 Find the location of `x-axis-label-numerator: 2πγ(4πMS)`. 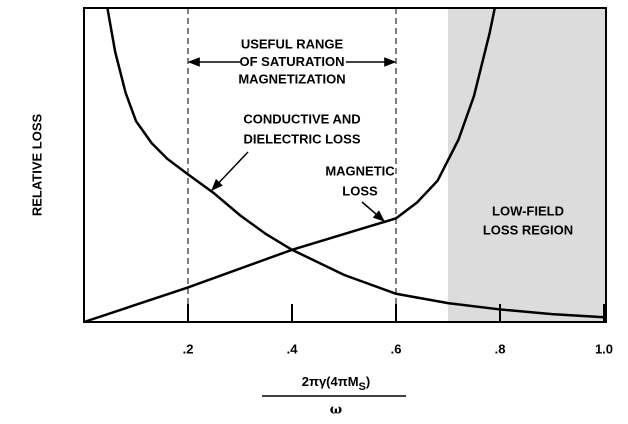

x-axis-label-numerator: 2πγ(4πMS) is located at coordinates (336, 383).